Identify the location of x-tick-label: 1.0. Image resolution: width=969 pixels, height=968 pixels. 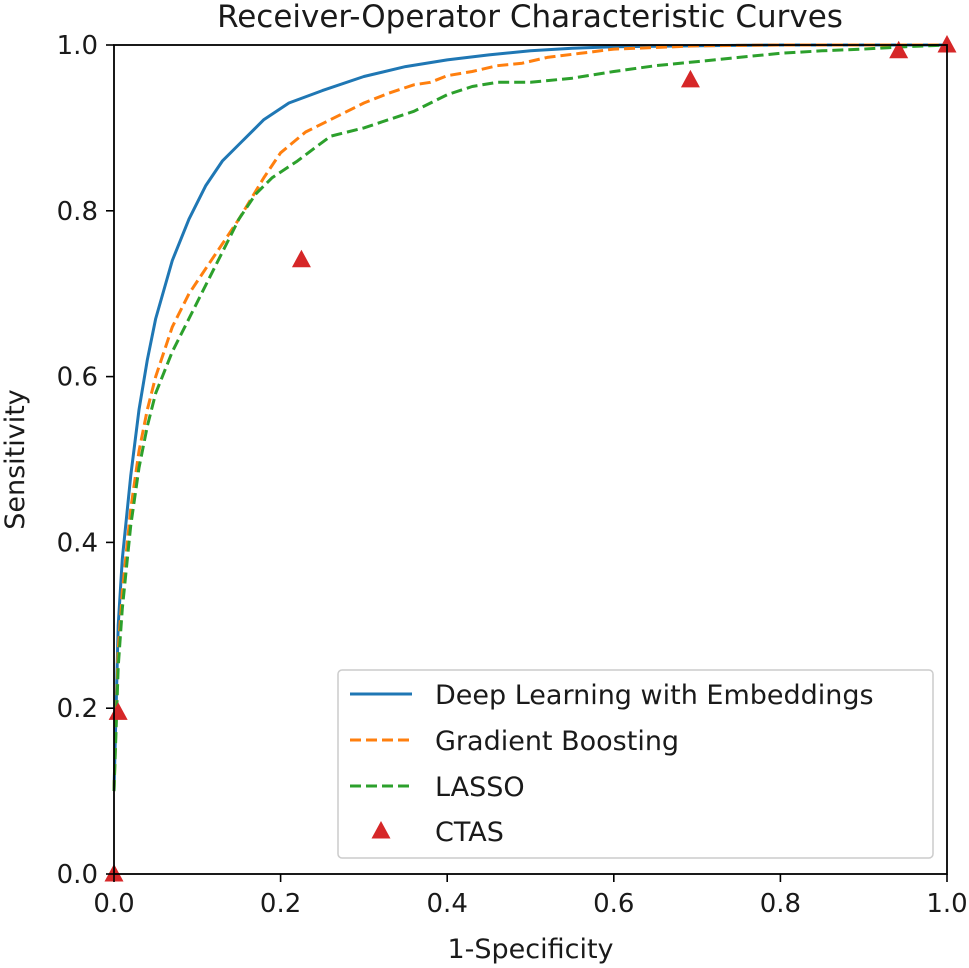
(946, 904).